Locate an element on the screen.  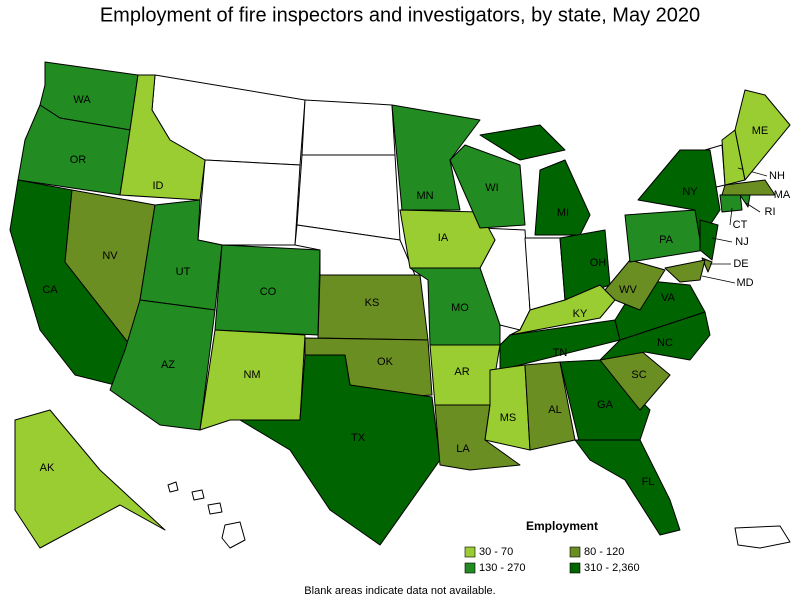
state-label: ID is located at coordinates (158, 186).